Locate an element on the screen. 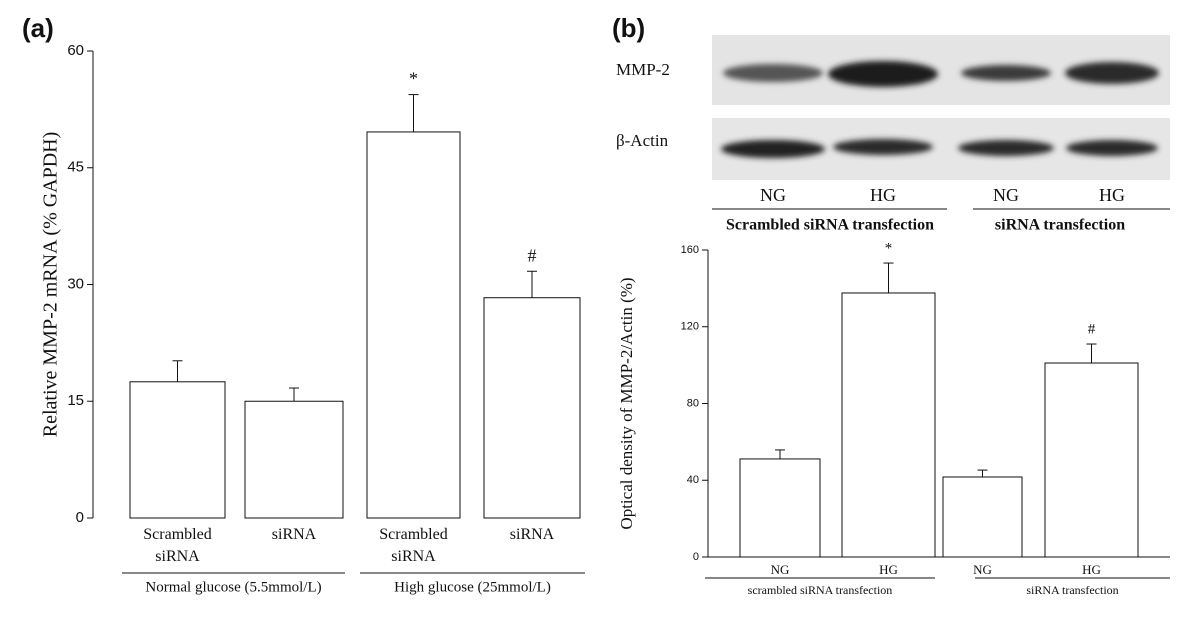 Image resolution: width=1200 pixels, height=630 pixels. y-tick-label: 40 is located at coordinates (693, 480).